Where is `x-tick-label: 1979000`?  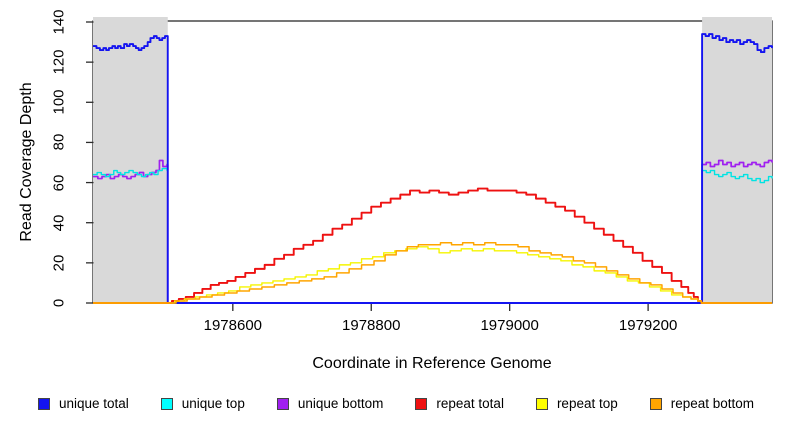 x-tick-label: 1979000 is located at coordinates (509, 325).